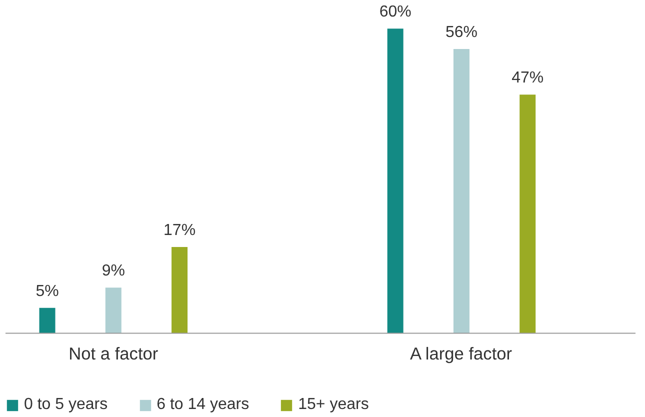  What do you see at coordinates (113, 353) in the screenshot?
I see `x-tick-label: Not a factor` at bounding box center [113, 353].